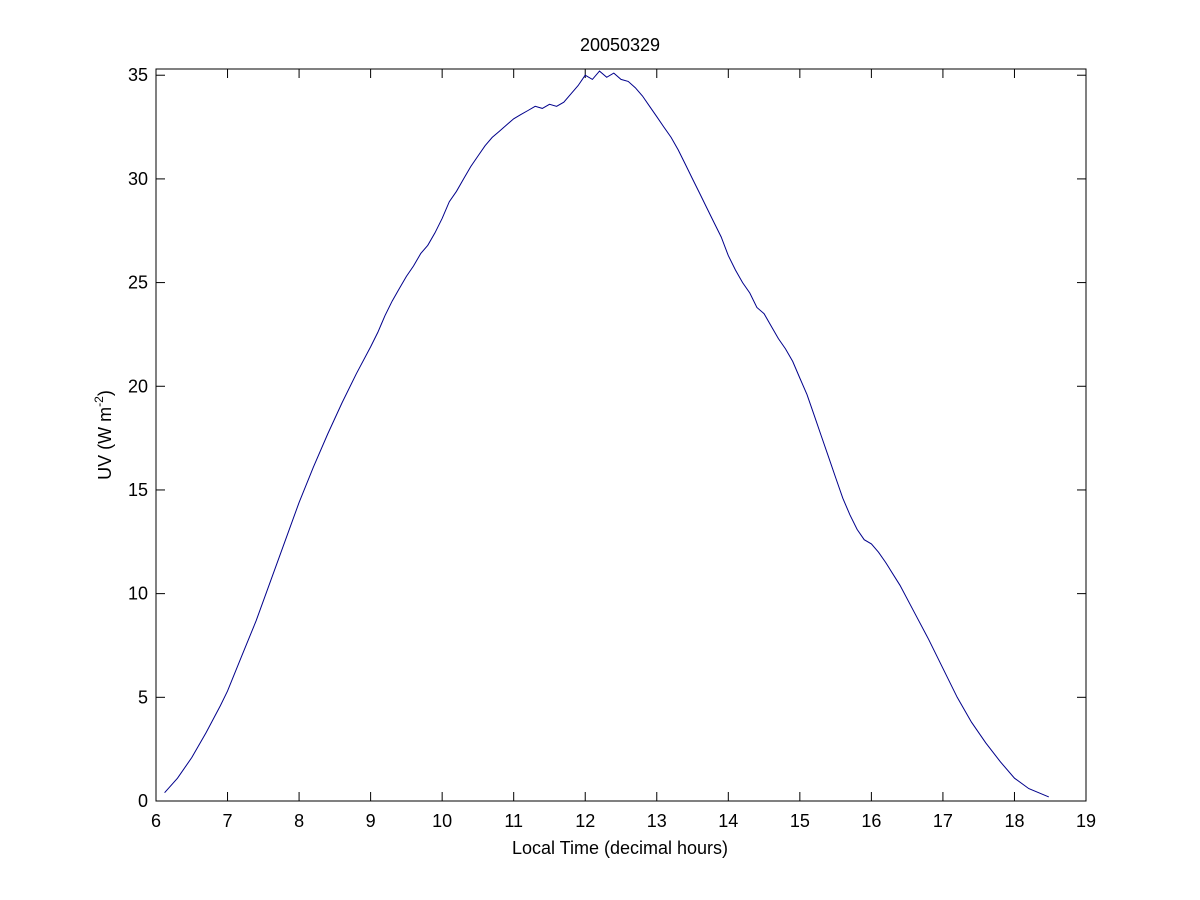 This screenshot has height=900, width=1200. I want to click on y-axis-label: UV (W m-2), so click(103, 435).